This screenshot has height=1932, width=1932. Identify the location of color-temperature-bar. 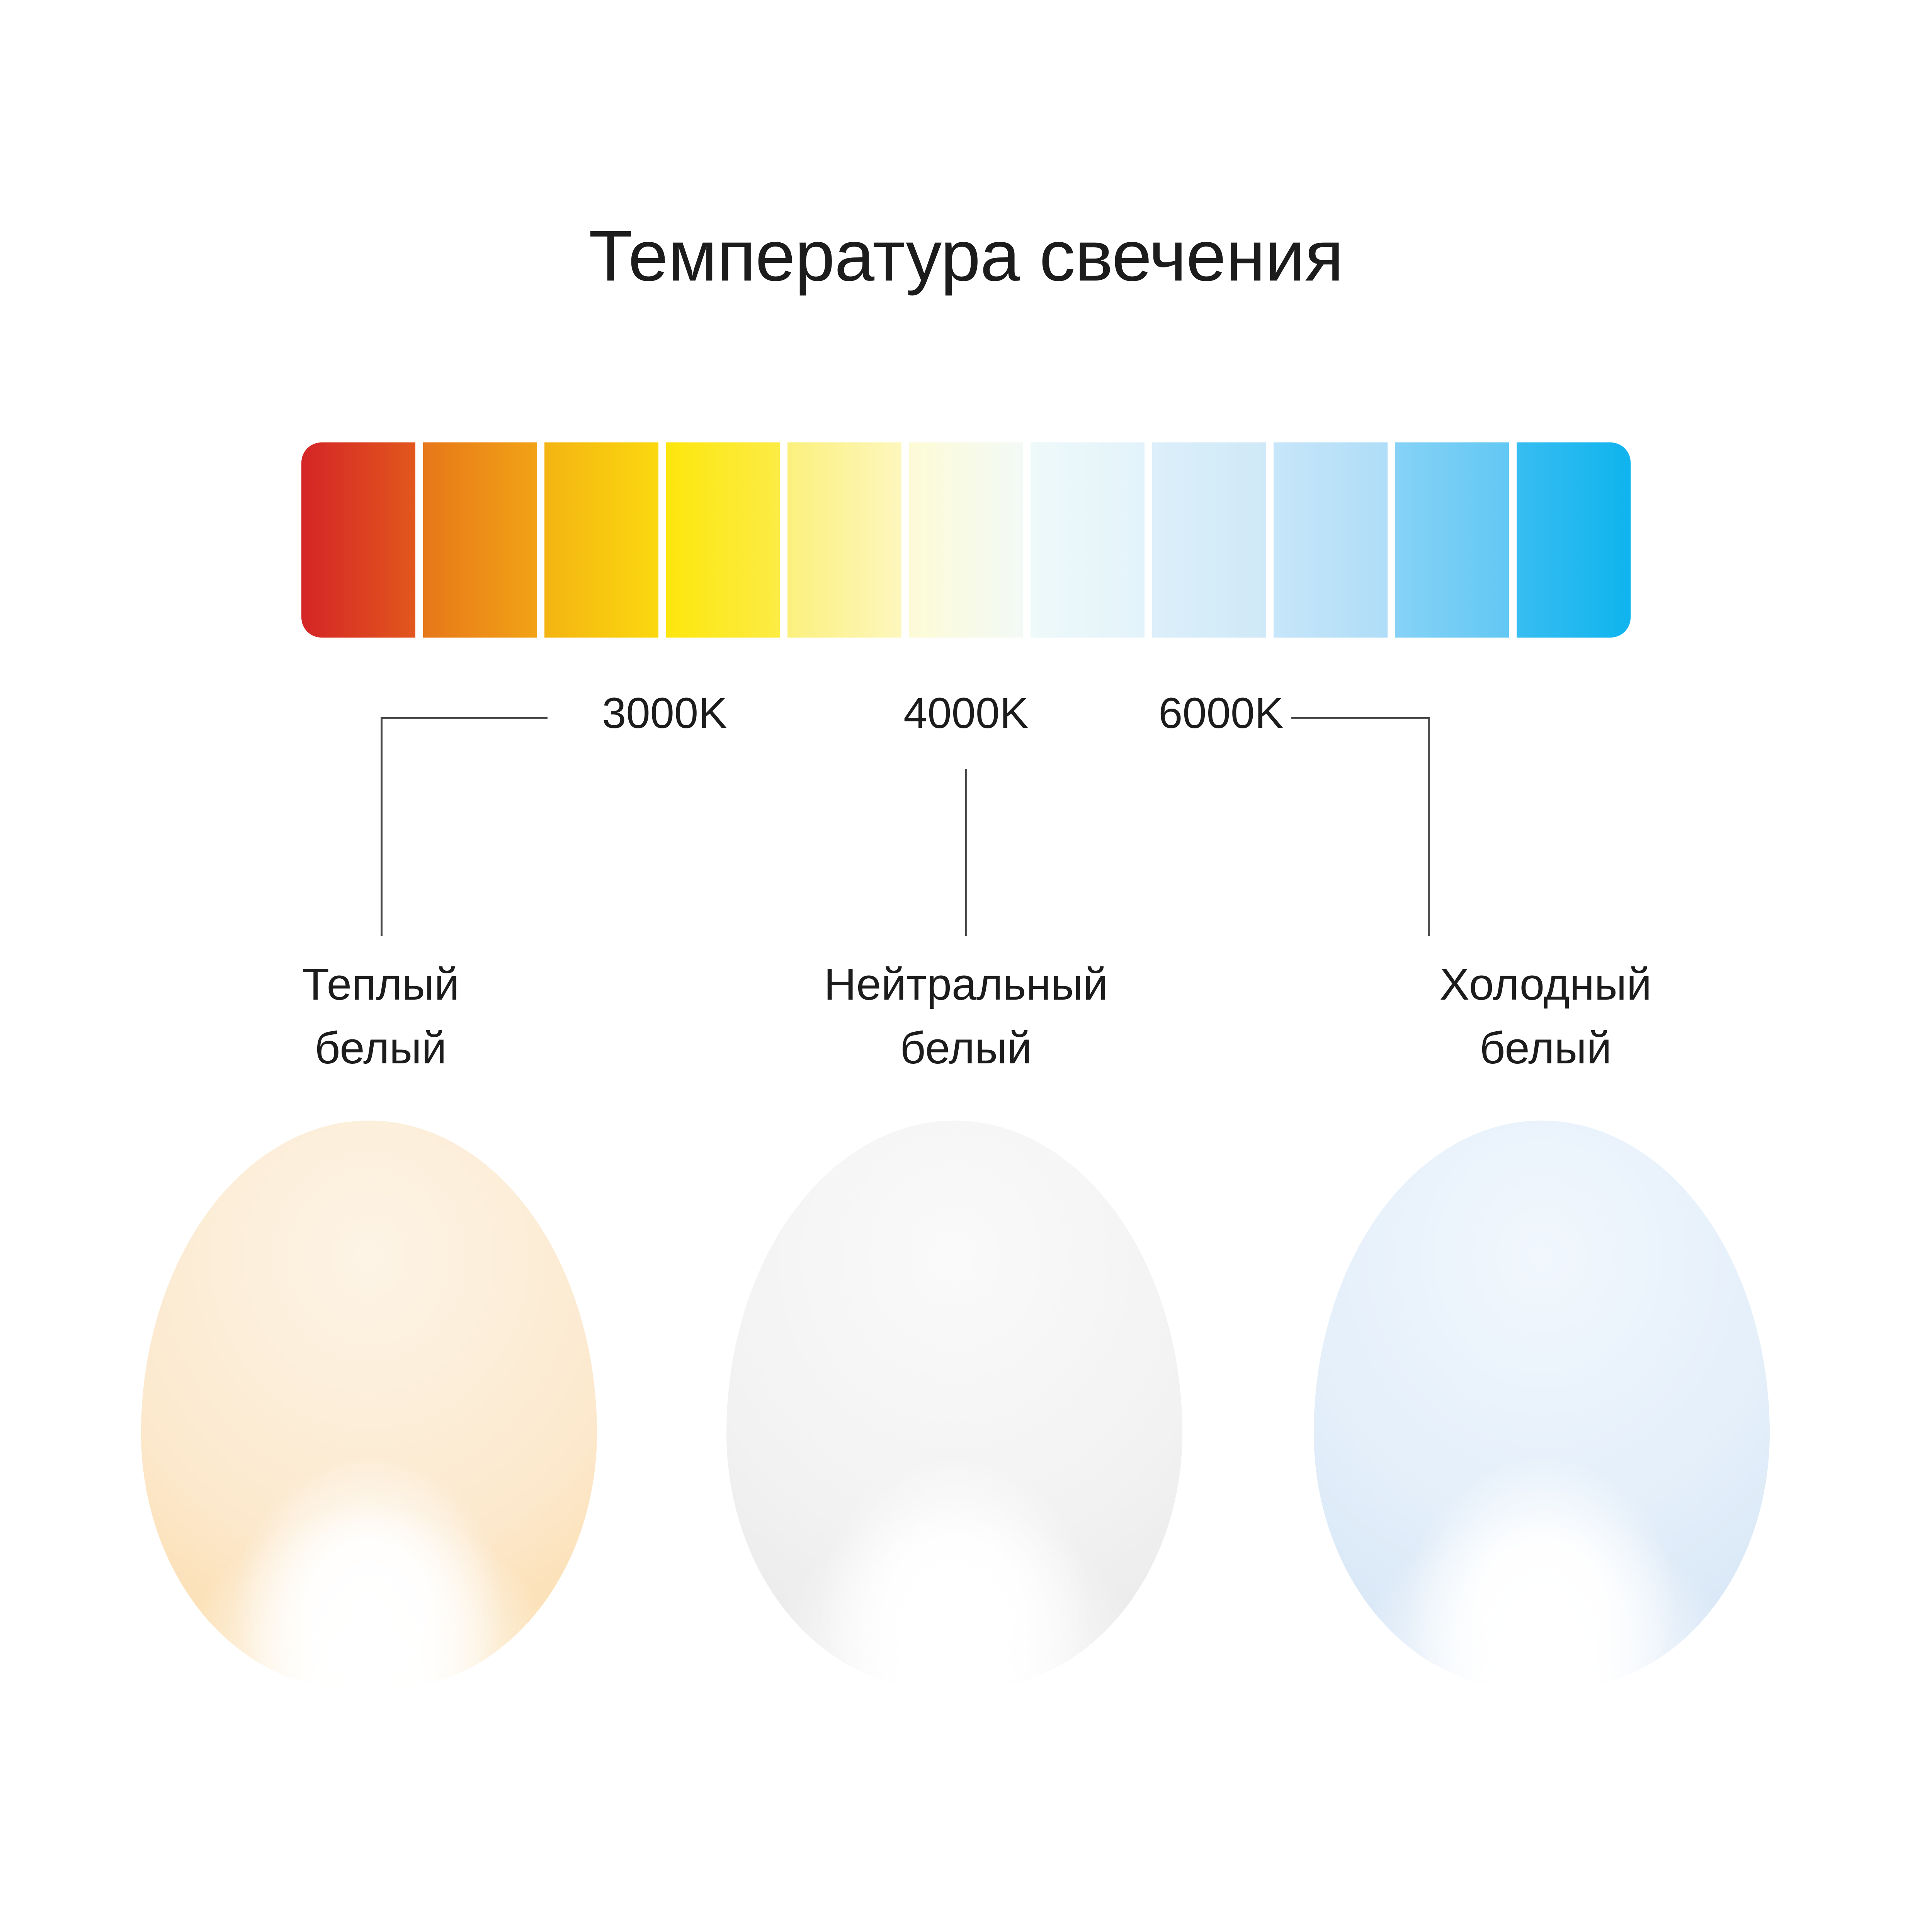
(966, 540).